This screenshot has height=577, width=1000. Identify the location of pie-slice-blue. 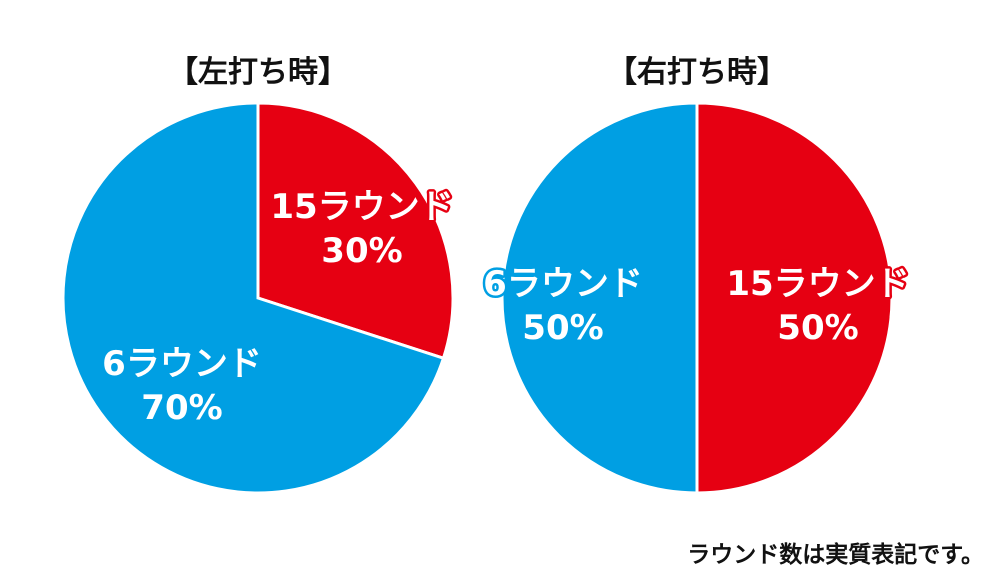
(599, 298).